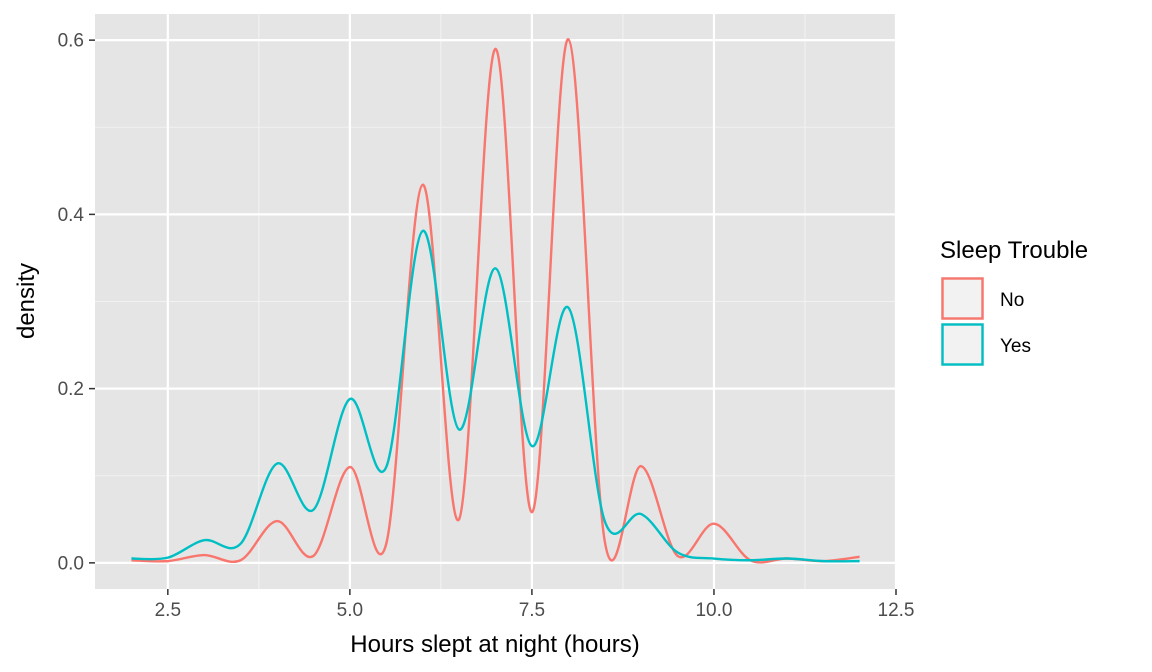 This screenshot has height=672, width=1152. What do you see at coordinates (896, 610) in the screenshot?
I see `x-tick-label: 12.5` at bounding box center [896, 610].